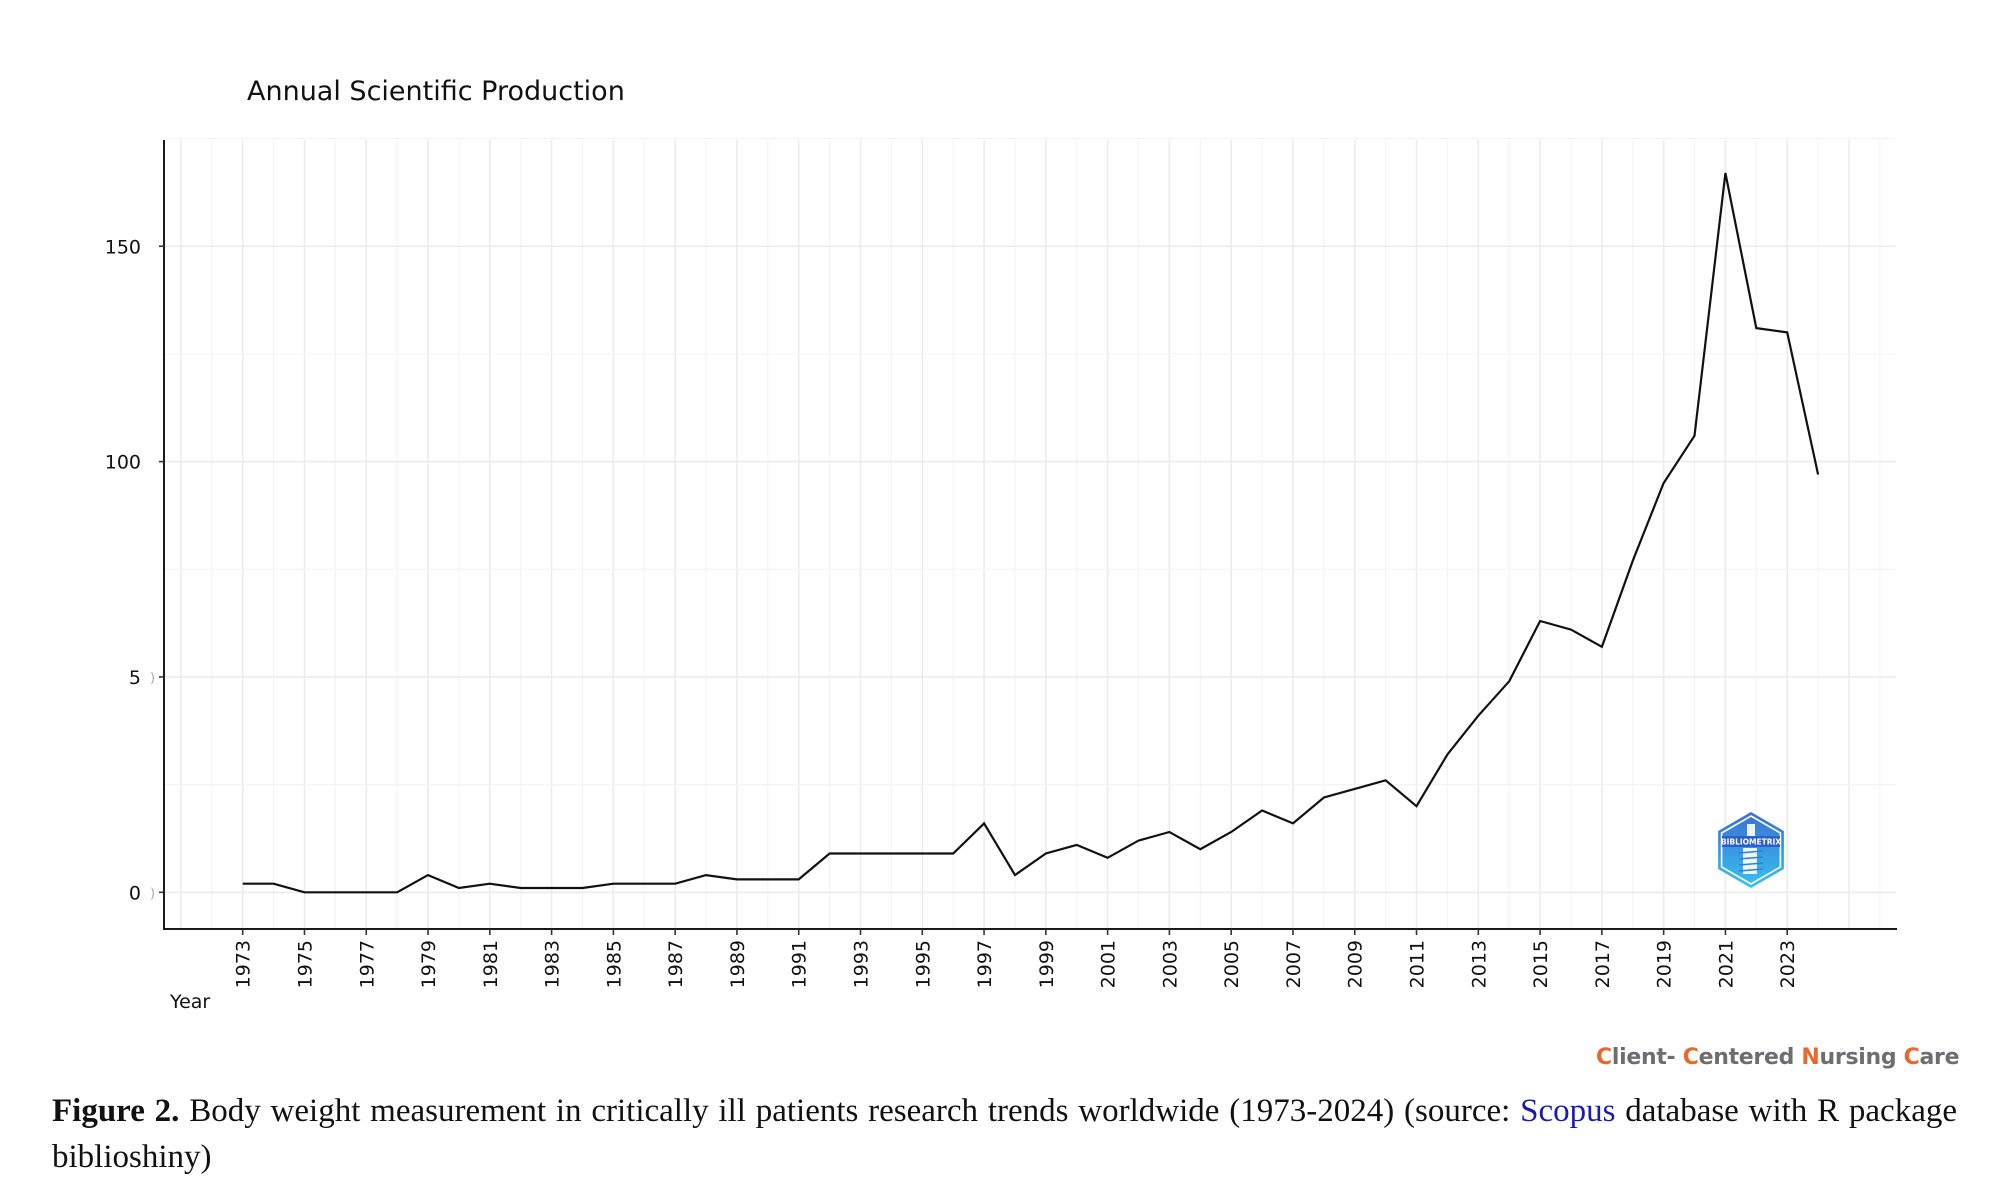 The width and height of the screenshot is (1996, 1194). I want to click on brand-text: ursing, so click(1861, 1057).